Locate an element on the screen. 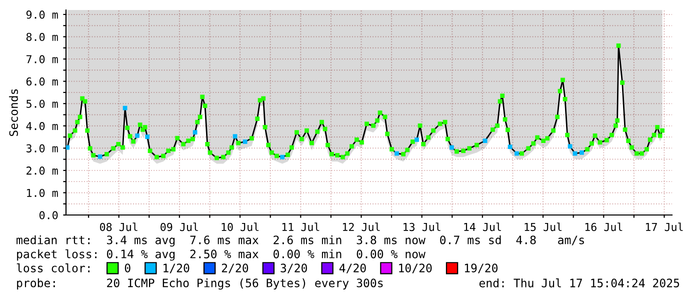  legend-title: loss color: is located at coordinates (53, 267).